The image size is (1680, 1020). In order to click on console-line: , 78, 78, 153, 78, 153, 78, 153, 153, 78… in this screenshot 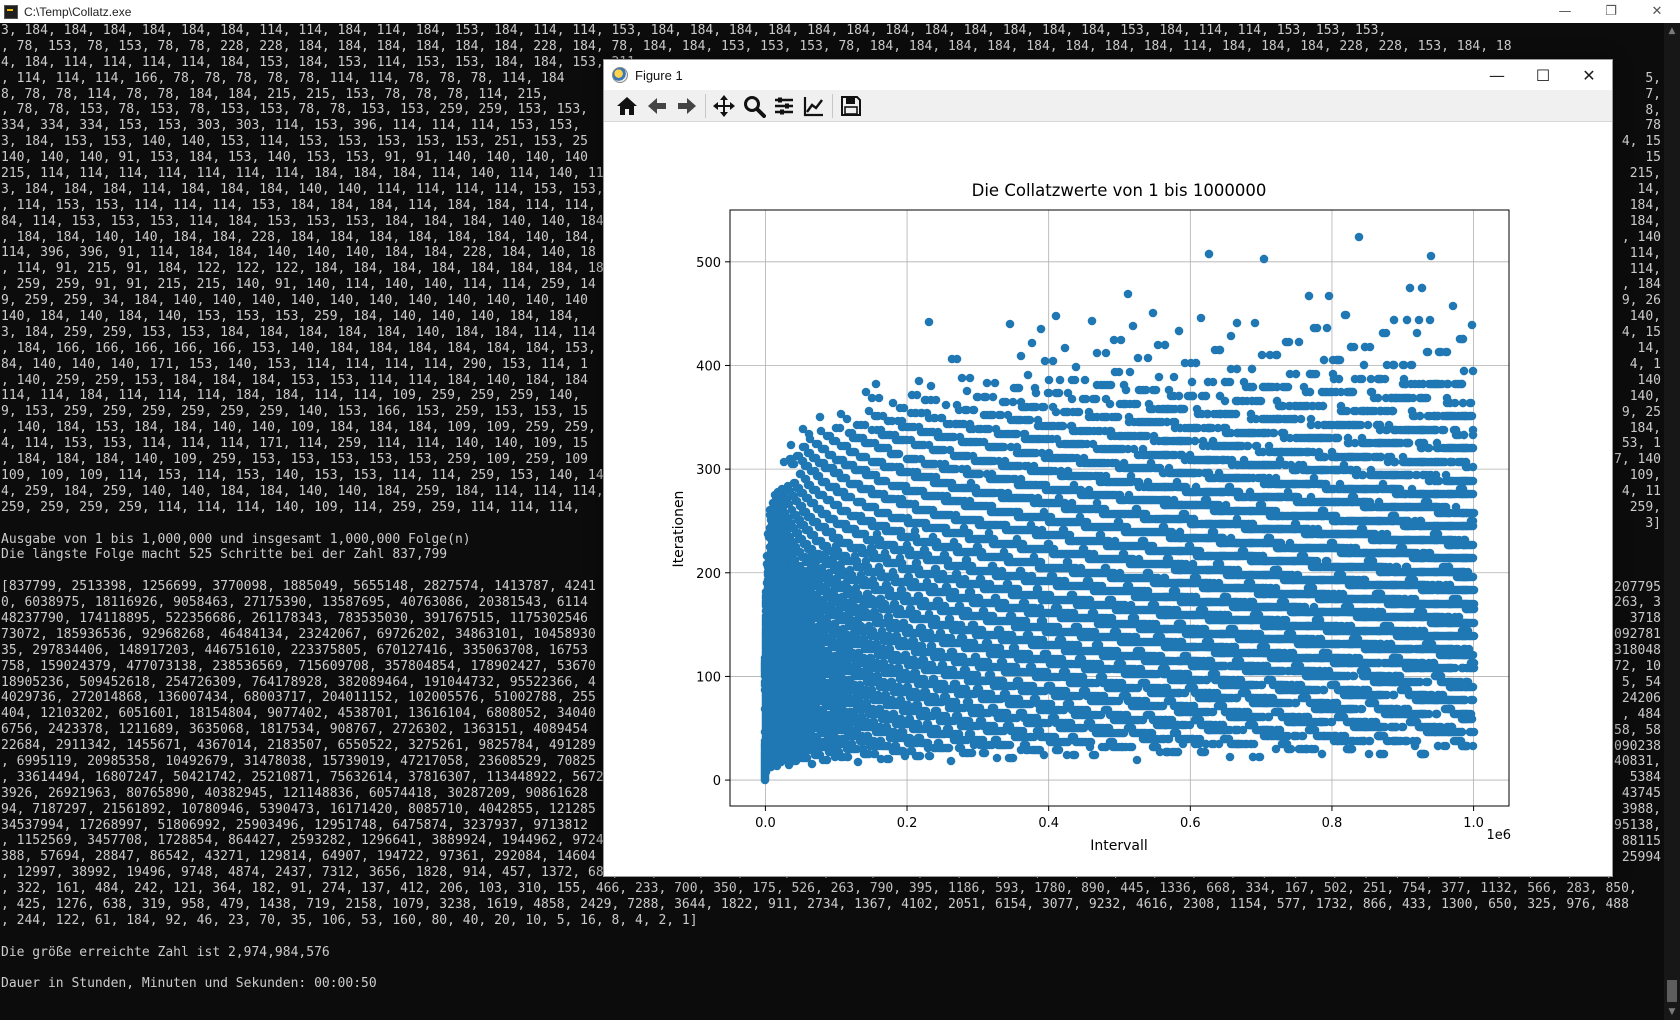, I will do `click(294, 110)`.